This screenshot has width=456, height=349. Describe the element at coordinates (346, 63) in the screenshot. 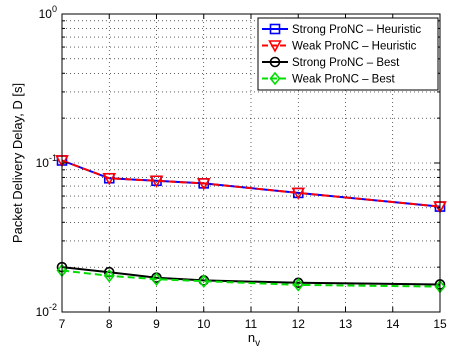

I see `legend-label: Strong ProNC – Best` at that location.